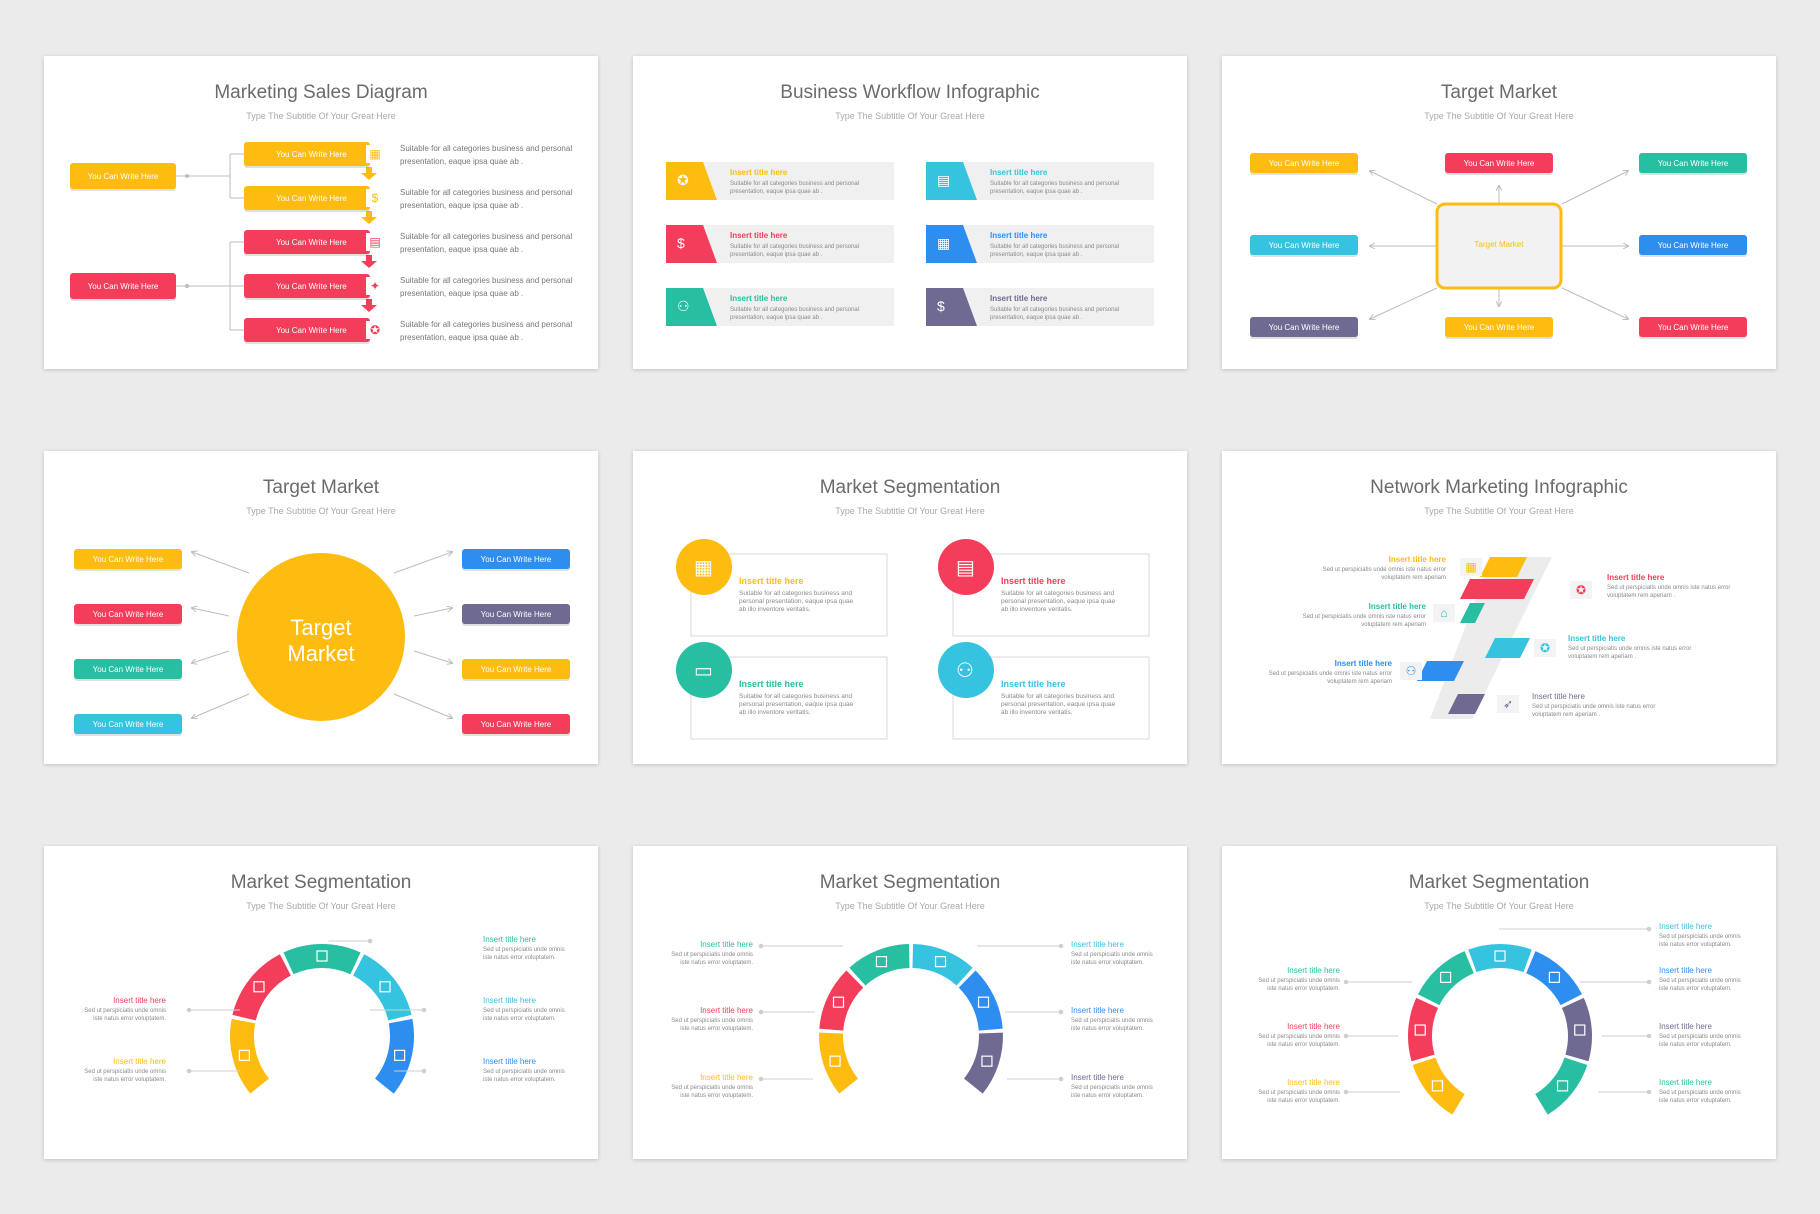 The height and width of the screenshot is (1214, 1820). Describe the element at coordinates (1508, 704) in the screenshot. I see `rocket-icon: ➶` at that location.